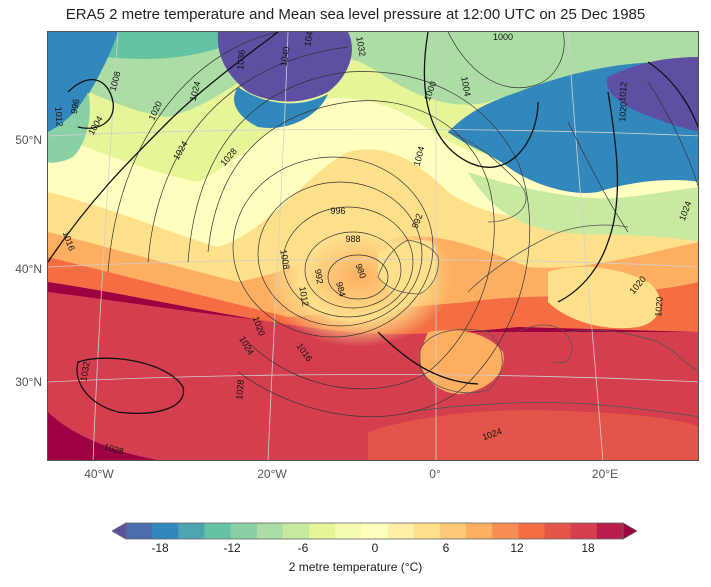  I want to click on lon-label-40w: 40°W, so click(99, 474).